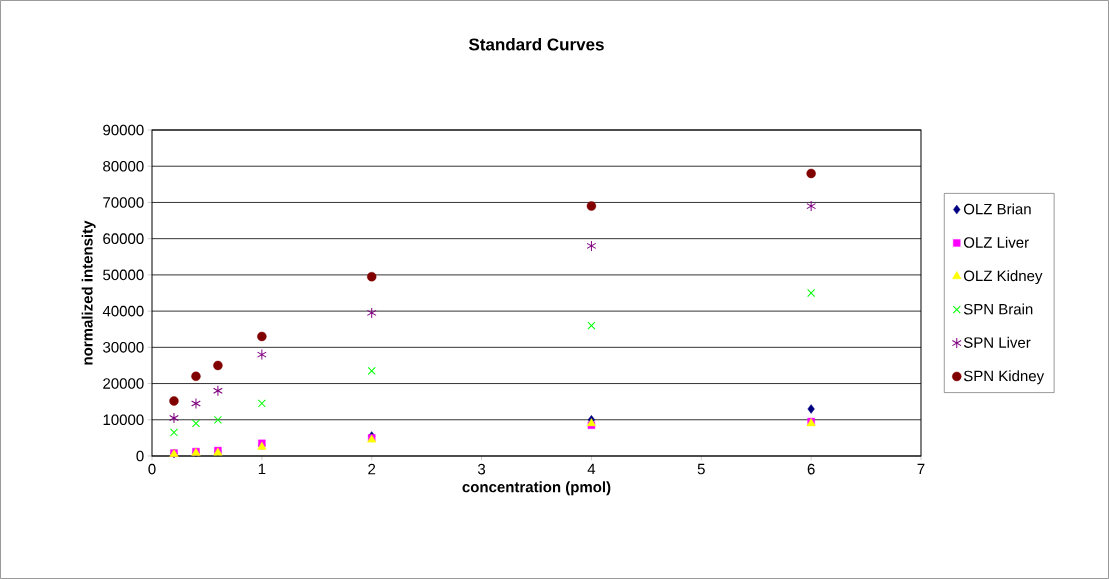  Describe the element at coordinates (536, 488) in the screenshot. I see `x-axis-title: concentration (pmol)` at that location.